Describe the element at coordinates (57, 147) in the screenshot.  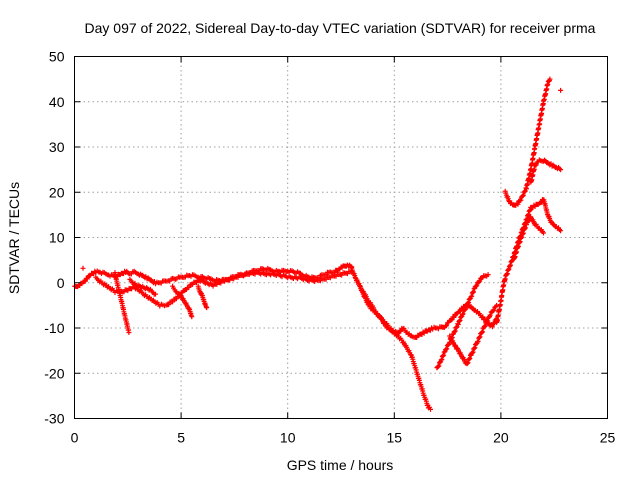
I see `y-tick-label: 30` at that location.